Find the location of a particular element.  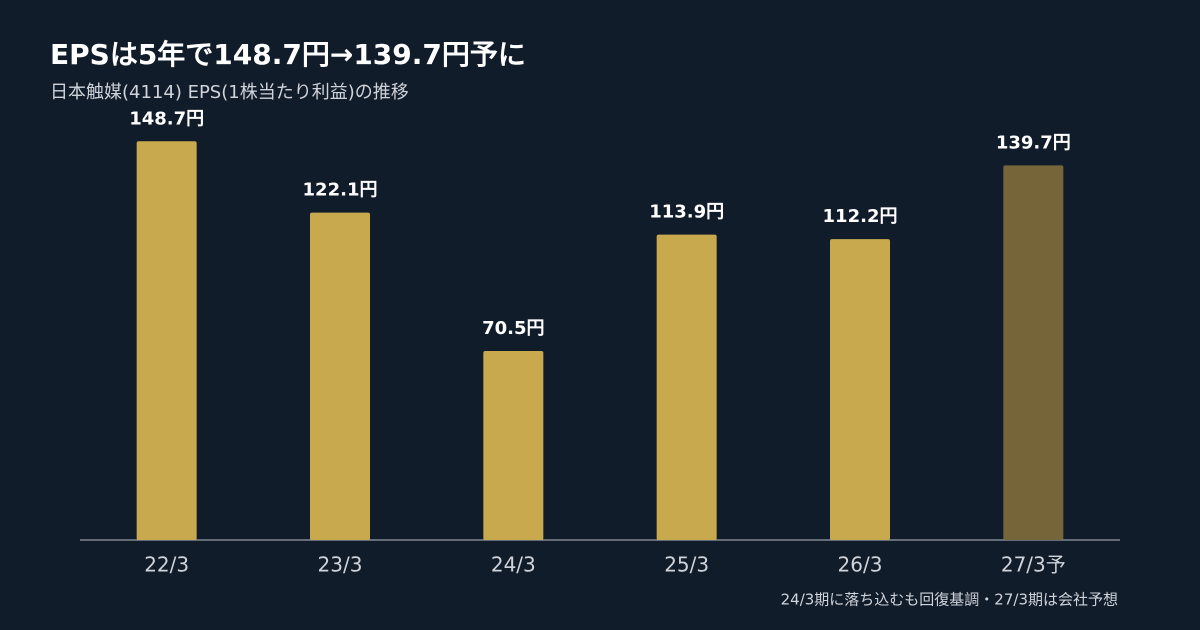

value-label: 70.5円 is located at coordinates (513, 328).